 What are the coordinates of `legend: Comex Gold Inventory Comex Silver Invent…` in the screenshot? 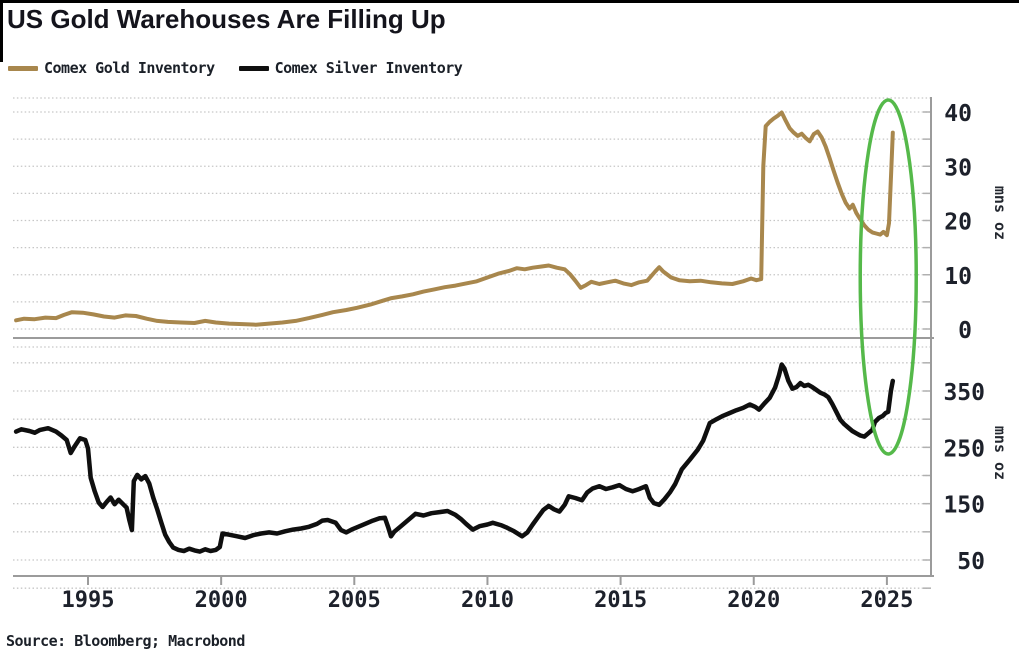 It's located at (247, 68).